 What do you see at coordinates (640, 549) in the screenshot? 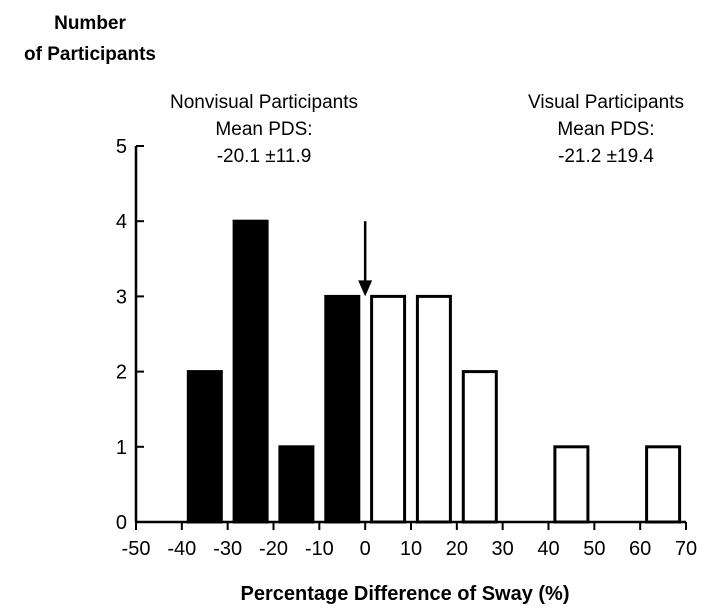
I see `x-tick-label-60: 60` at bounding box center [640, 549].